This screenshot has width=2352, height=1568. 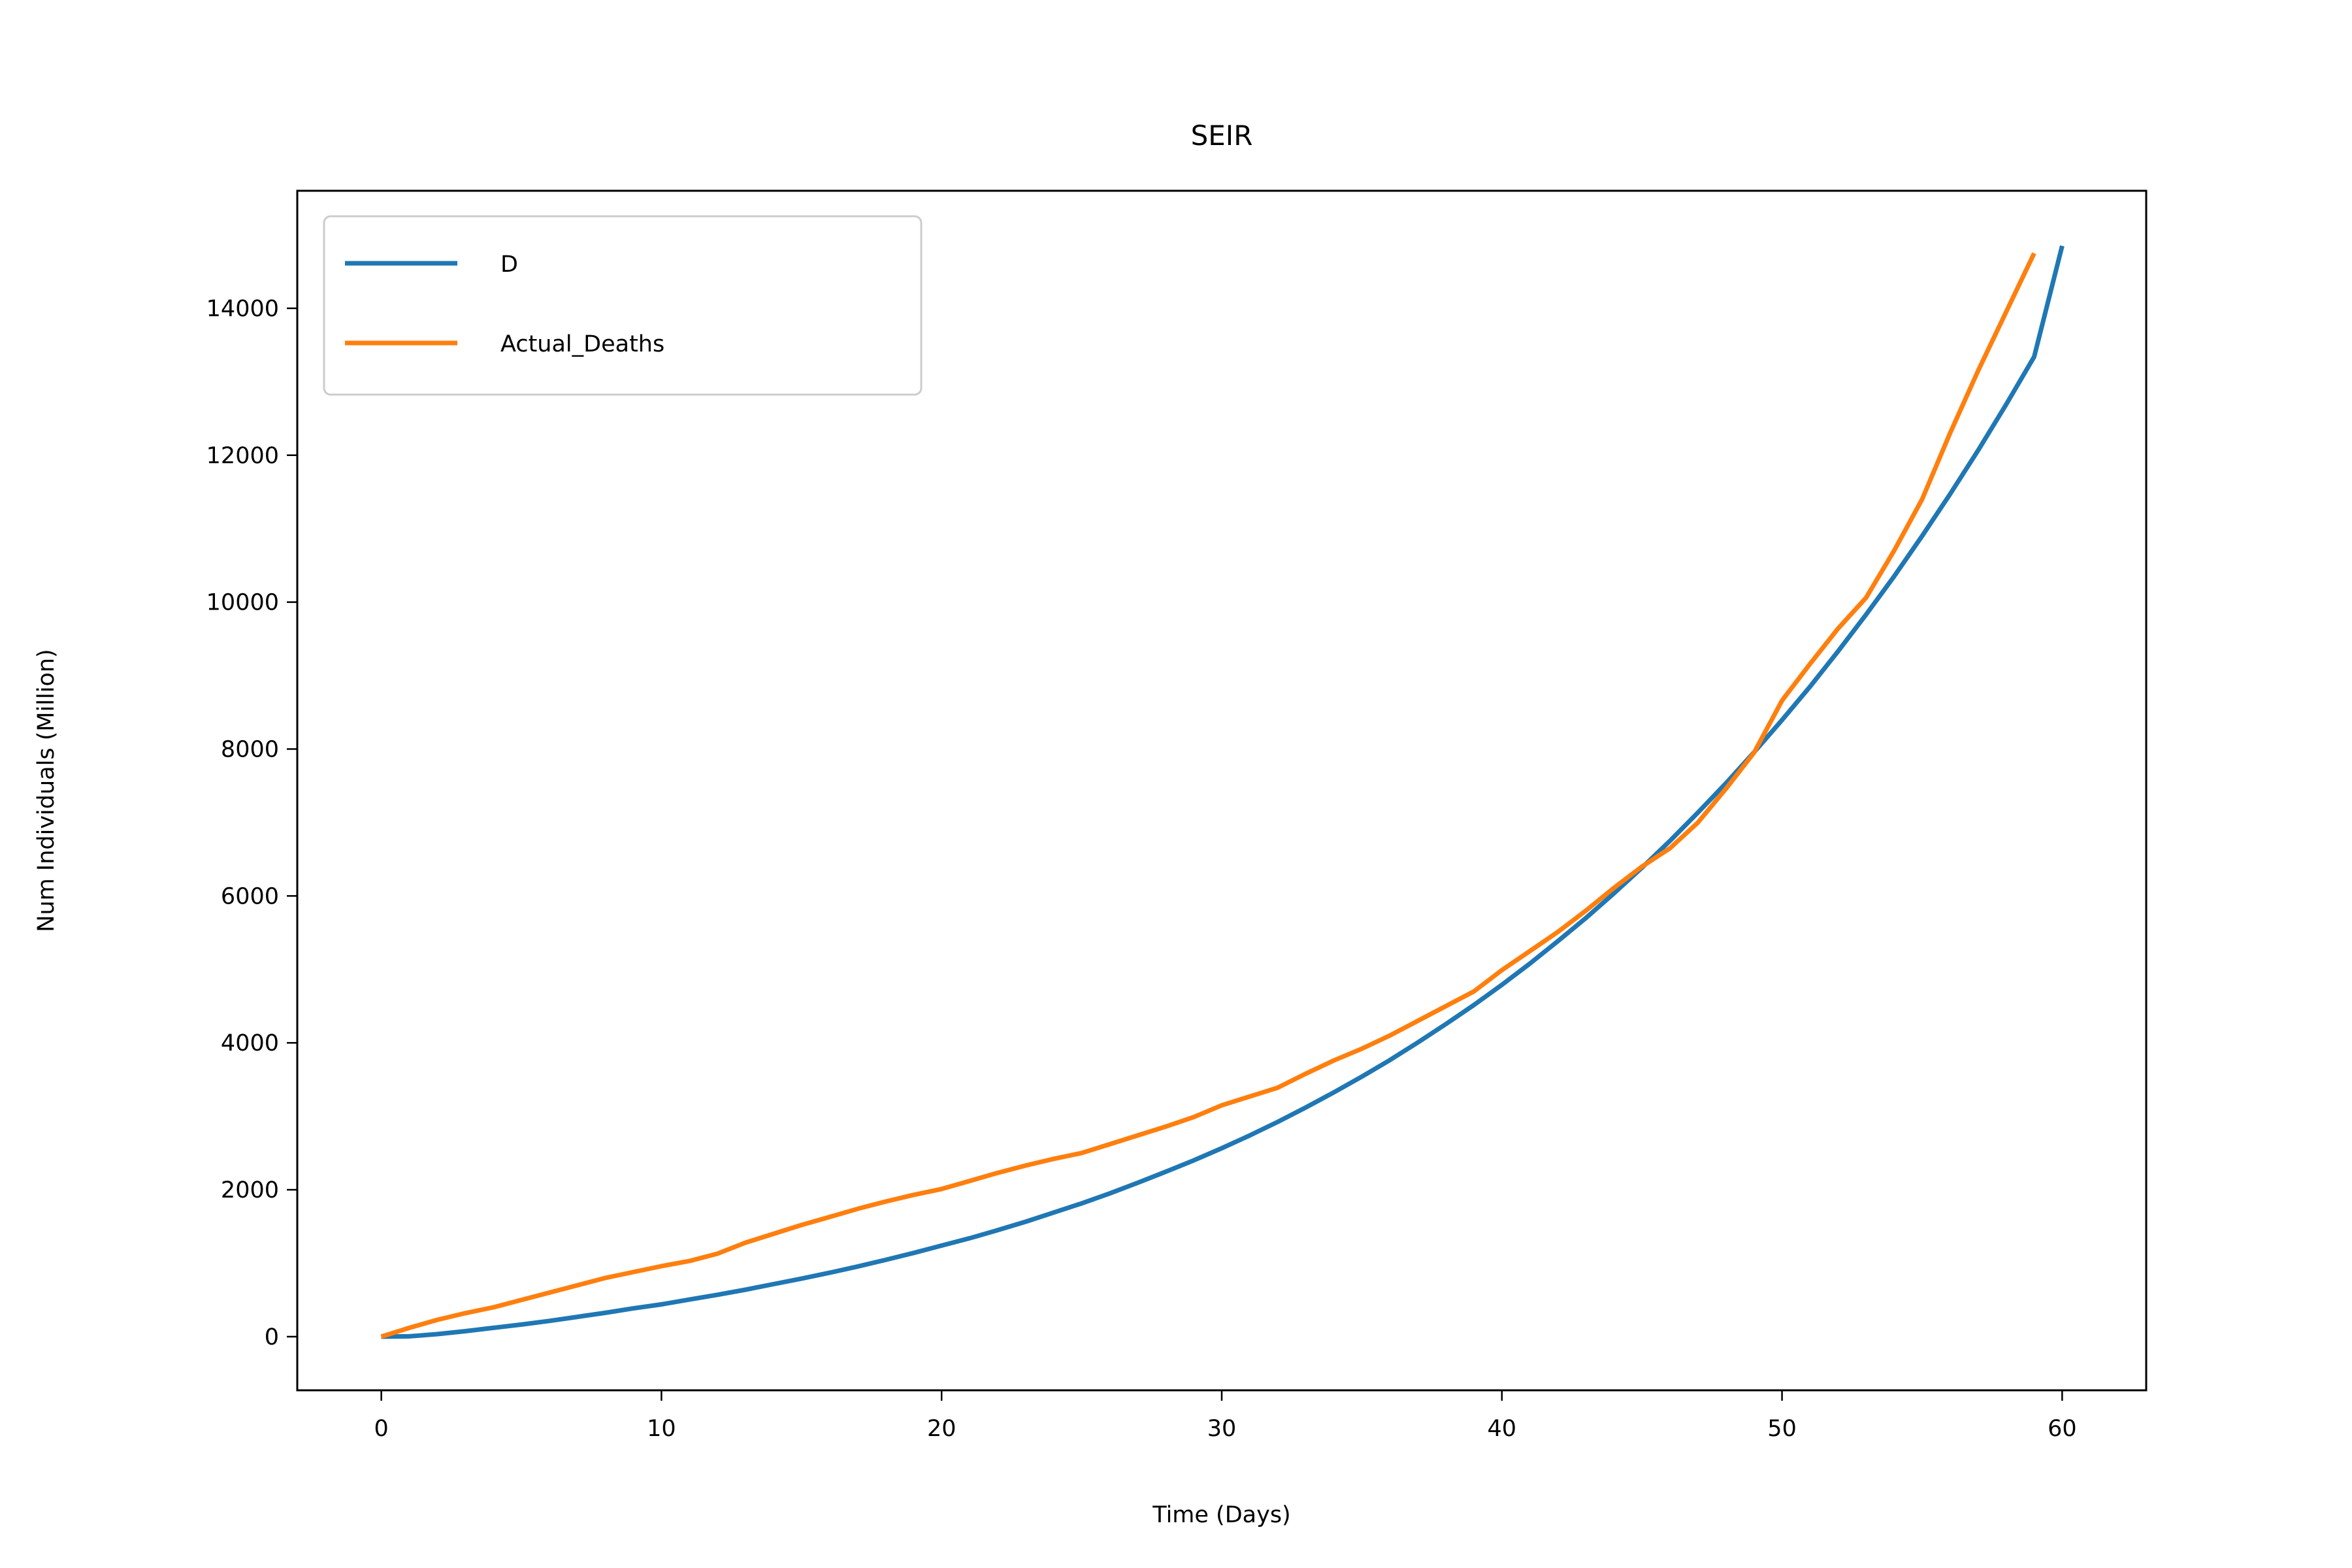 I want to click on legend-box, so click(x=623, y=305).